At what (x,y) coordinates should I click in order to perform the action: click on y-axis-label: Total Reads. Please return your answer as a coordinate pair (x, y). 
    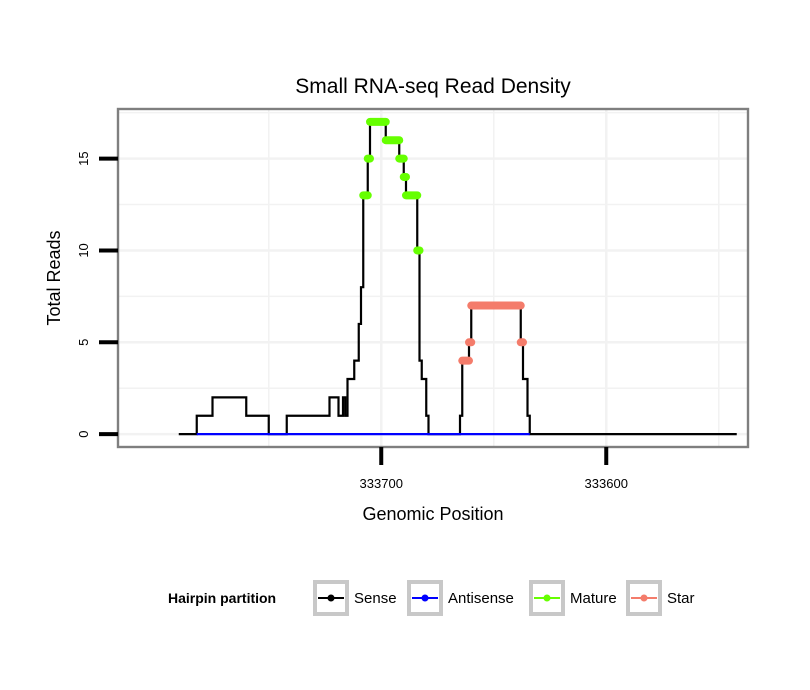
    Looking at the image, I should click on (54, 277).